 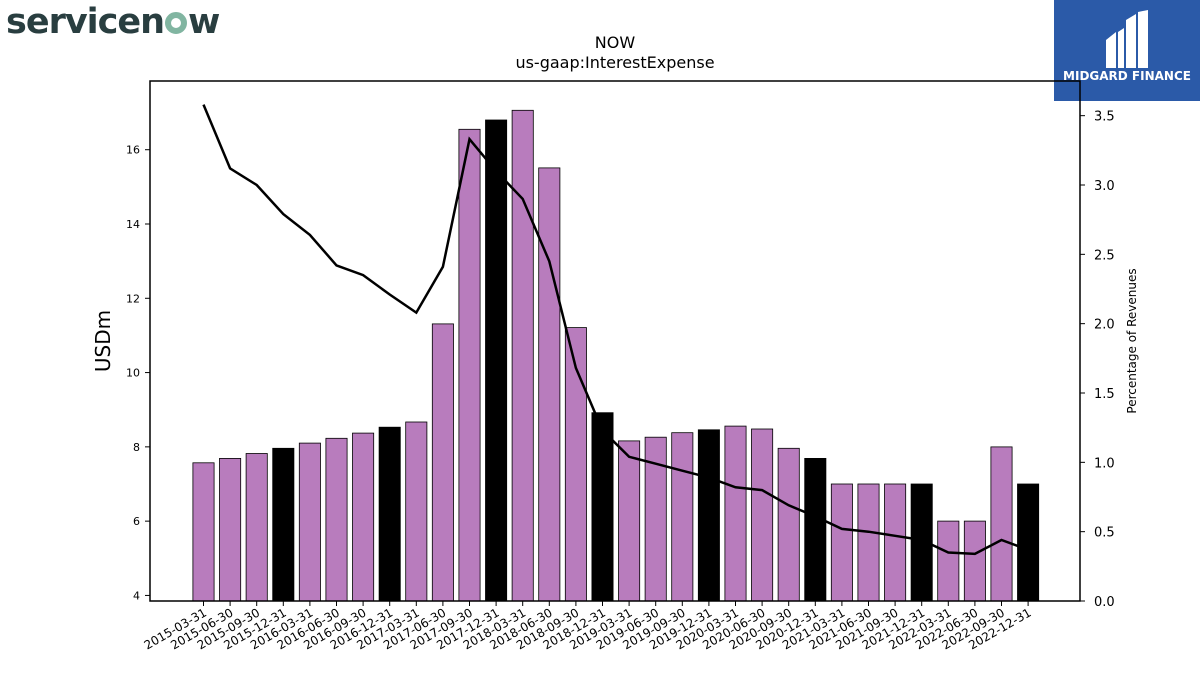 What do you see at coordinates (1127, 76) in the screenshot?
I see `midgard-finance-text: MIDGARD FINANCE` at bounding box center [1127, 76].